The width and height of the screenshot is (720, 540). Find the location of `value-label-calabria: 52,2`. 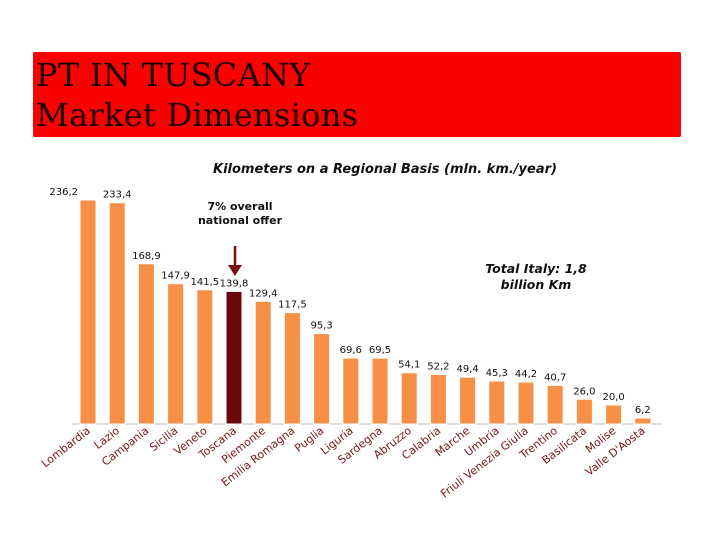

value-label-calabria: 52,2 is located at coordinates (438, 367).